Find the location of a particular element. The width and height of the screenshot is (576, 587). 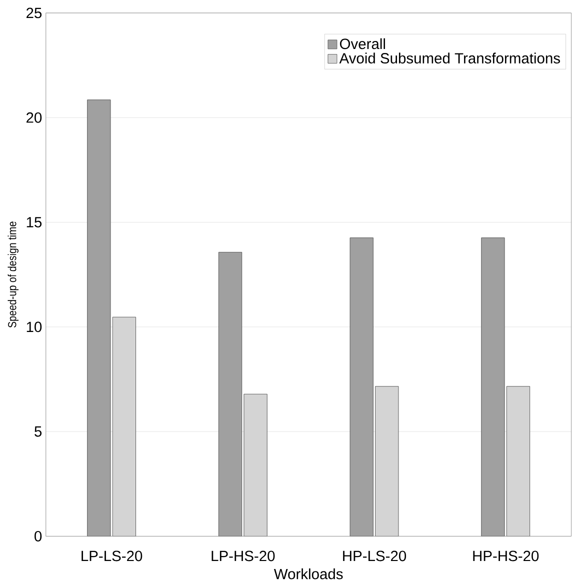

y-axis-title: Speed-up of design time is located at coordinates (13, 275).